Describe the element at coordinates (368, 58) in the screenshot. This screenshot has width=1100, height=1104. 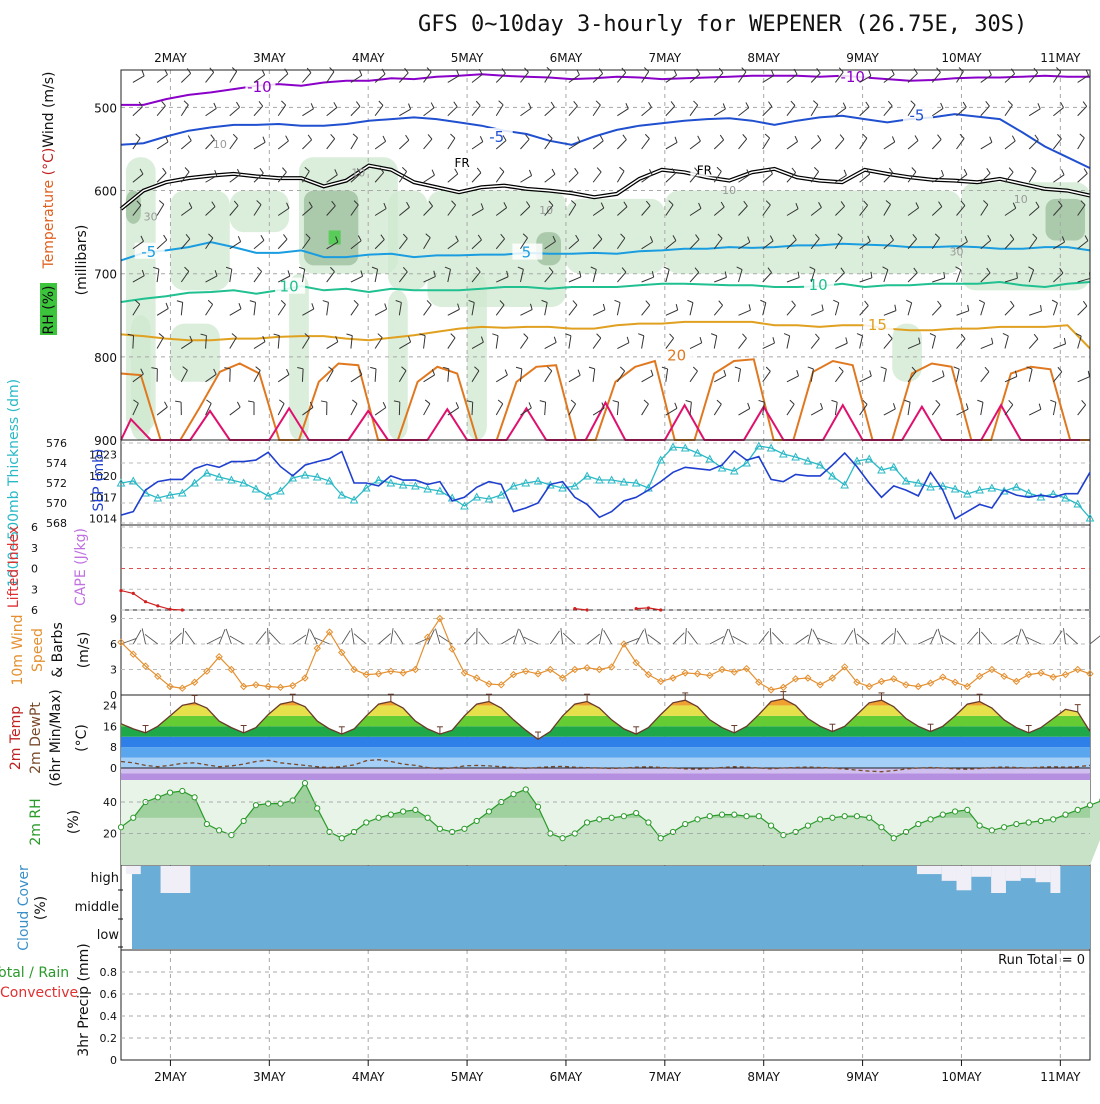
I see `top-date-label: 4MAY` at that location.